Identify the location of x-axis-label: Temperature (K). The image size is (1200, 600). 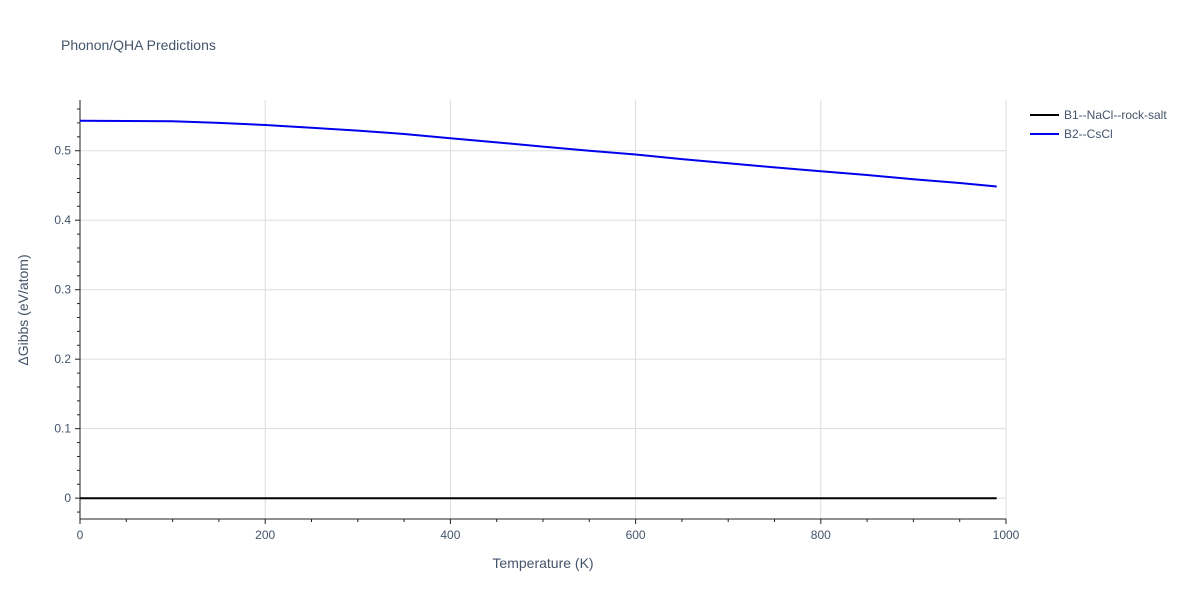
(542, 563).